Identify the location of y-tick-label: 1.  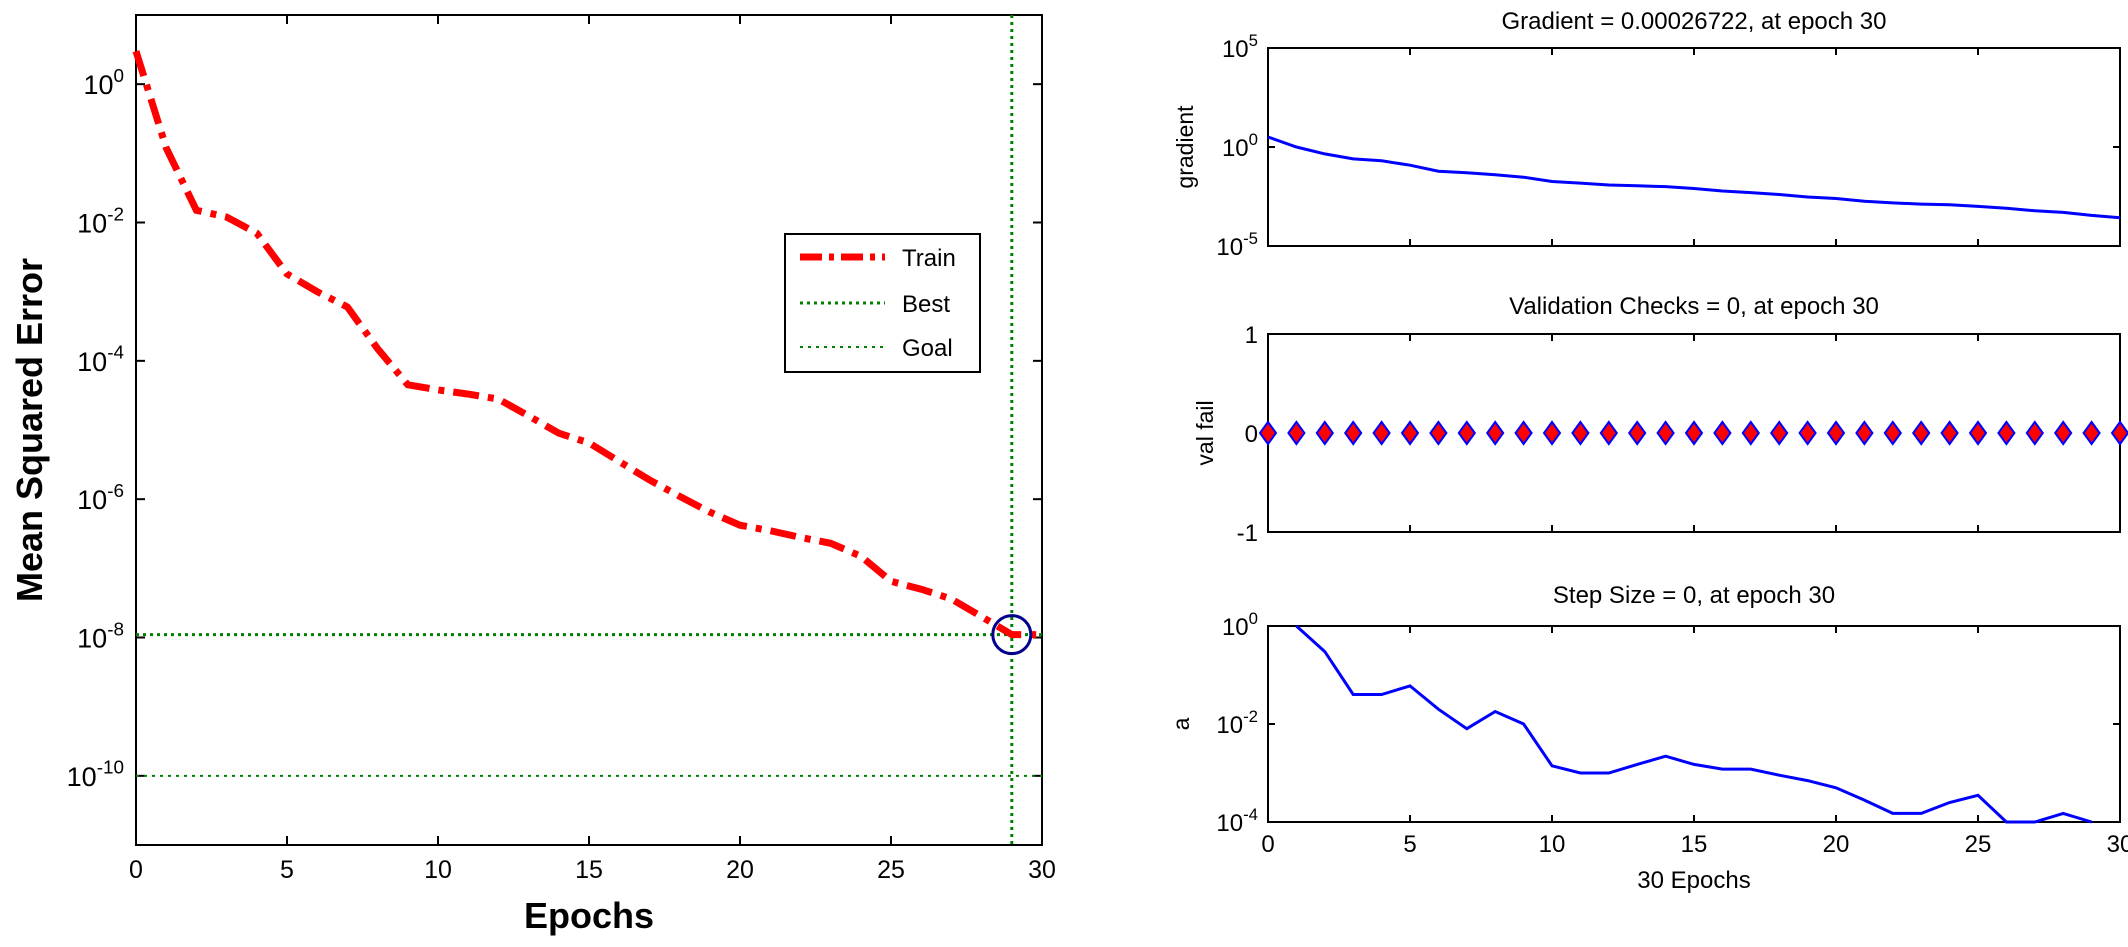
(1251, 335).